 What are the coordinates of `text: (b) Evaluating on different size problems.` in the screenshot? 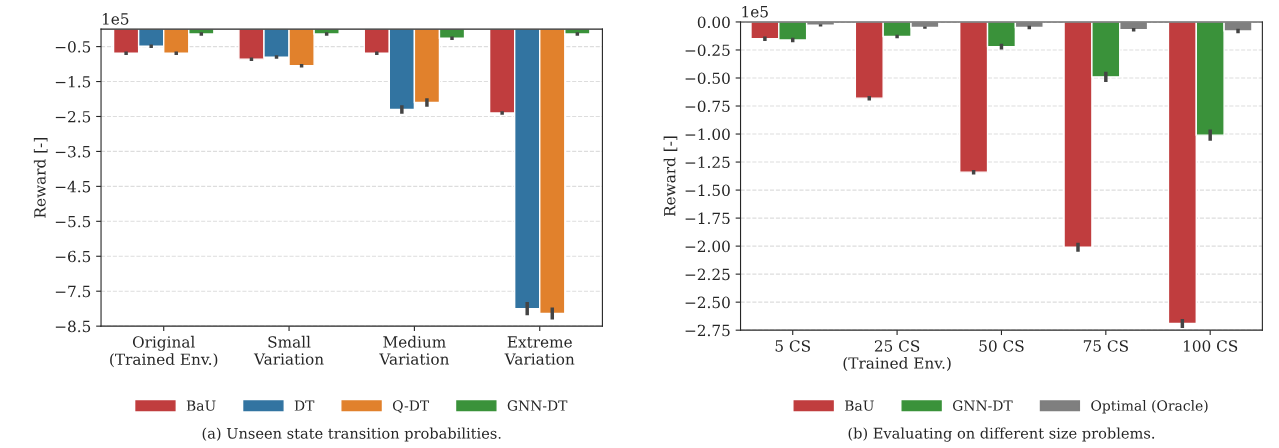 It's located at (1001, 434).